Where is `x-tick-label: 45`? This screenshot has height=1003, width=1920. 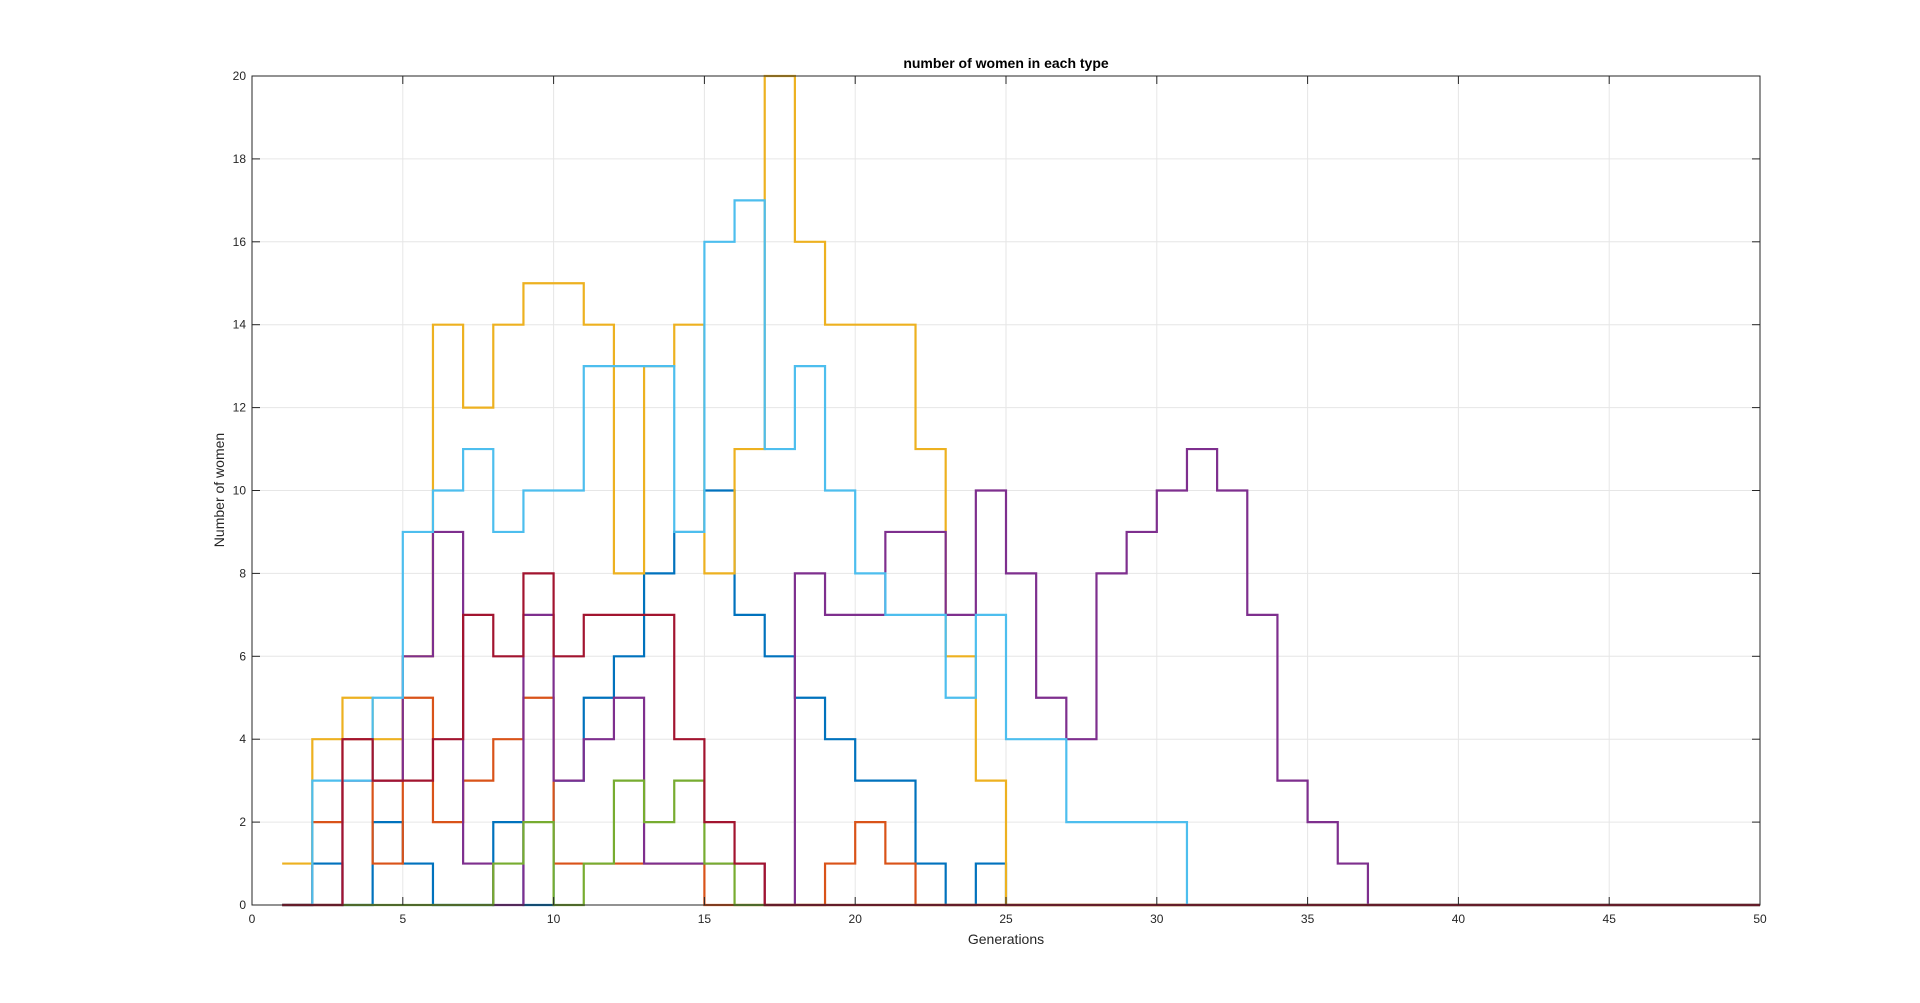 x-tick-label: 45 is located at coordinates (1610, 919).